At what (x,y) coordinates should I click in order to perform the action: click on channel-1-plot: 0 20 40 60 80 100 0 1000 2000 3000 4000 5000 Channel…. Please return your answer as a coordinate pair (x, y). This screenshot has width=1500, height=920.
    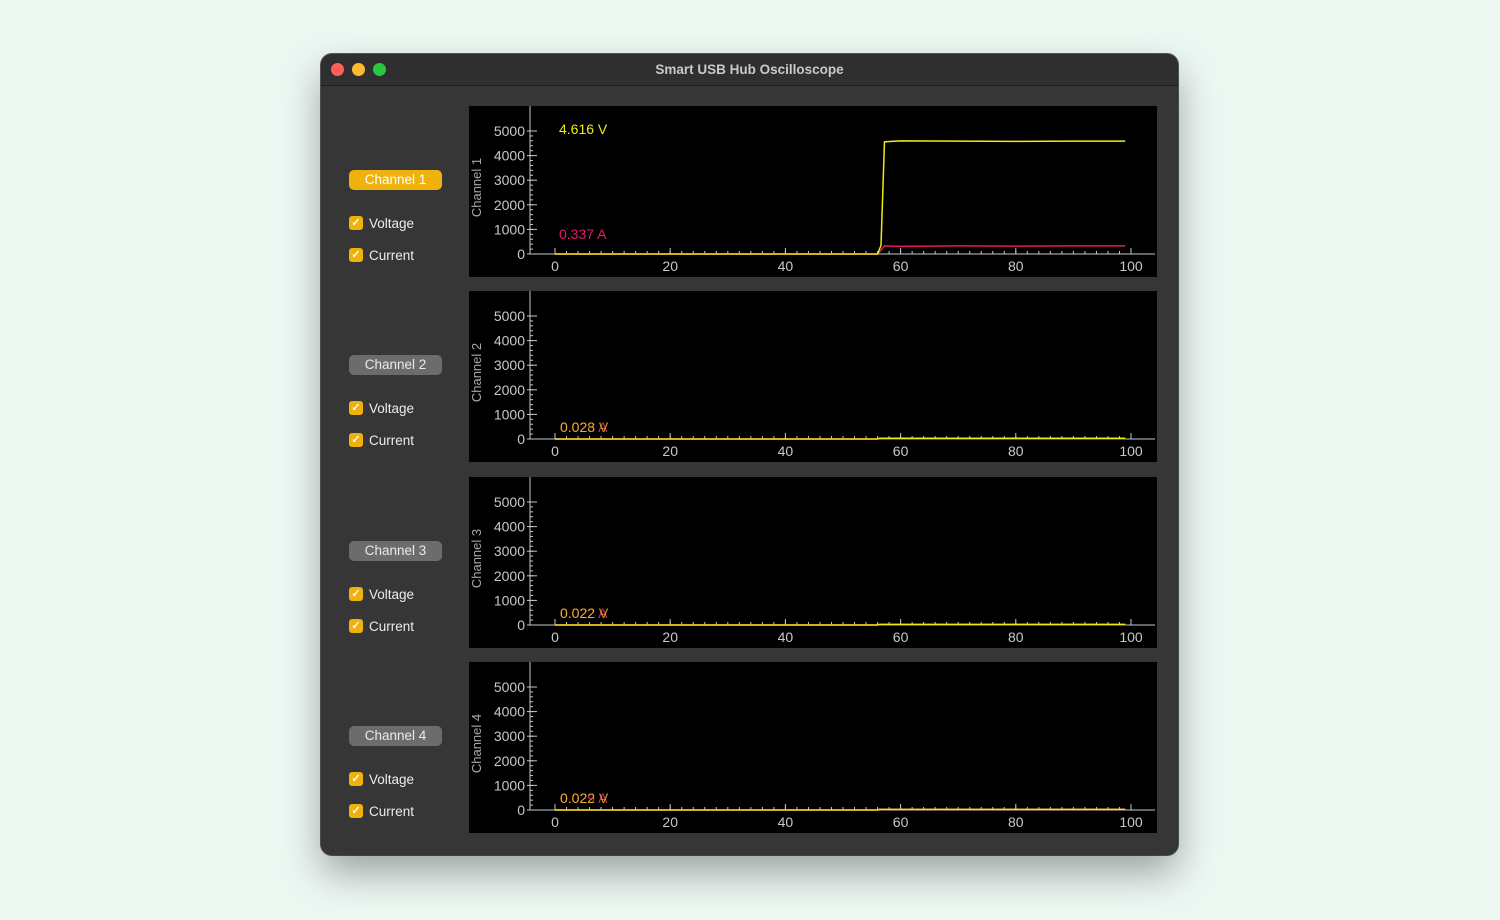
    Looking at the image, I should click on (813, 191).